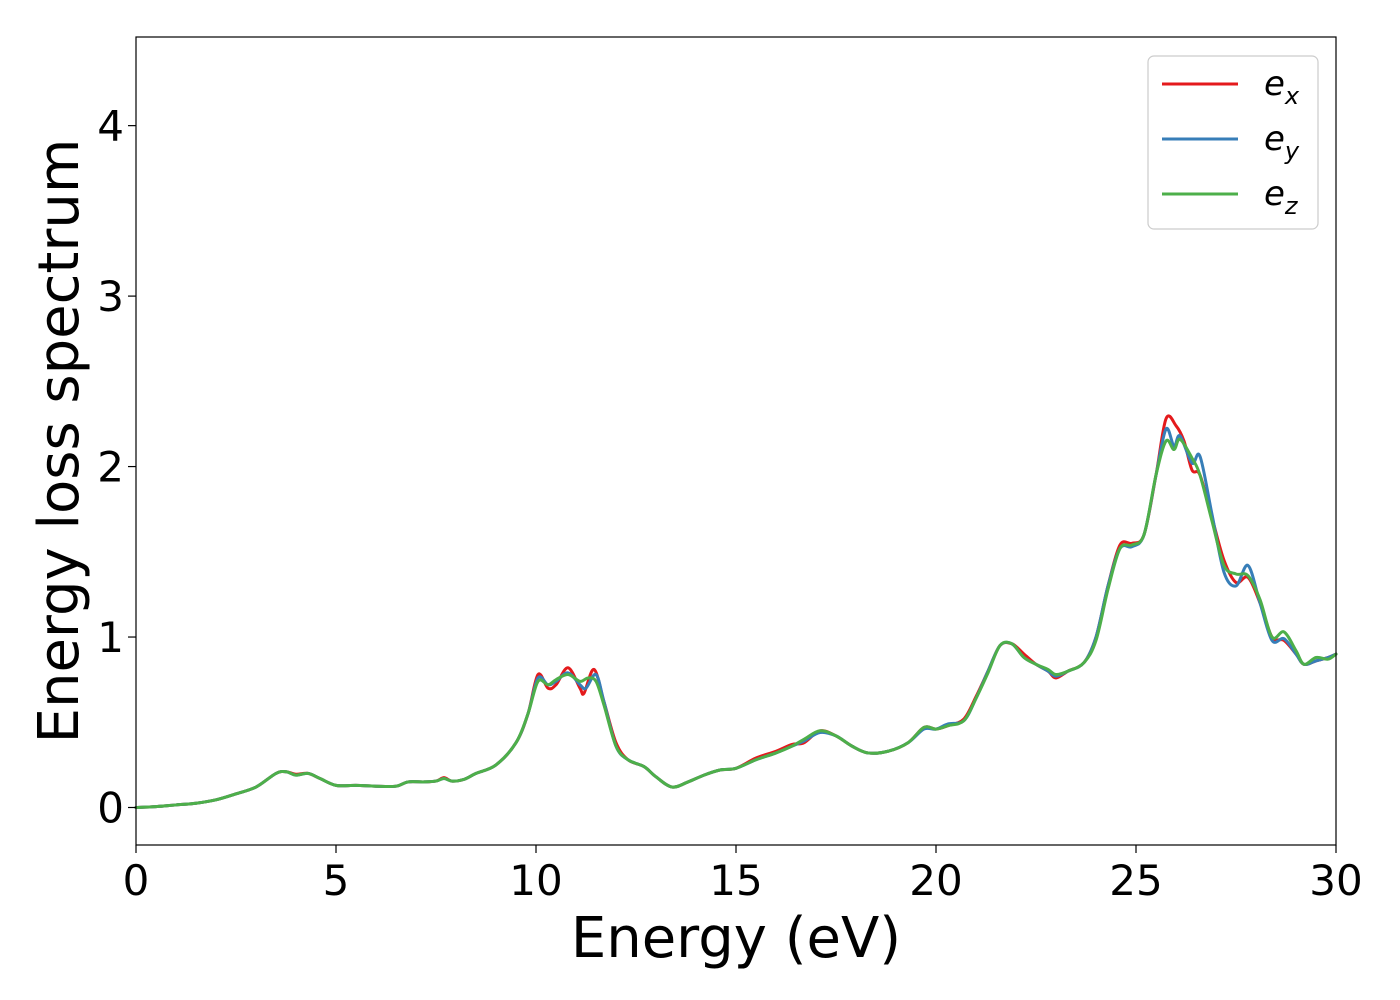 The image size is (1400, 1000). I want to click on x-tick-label: 10, so click(535, 880).